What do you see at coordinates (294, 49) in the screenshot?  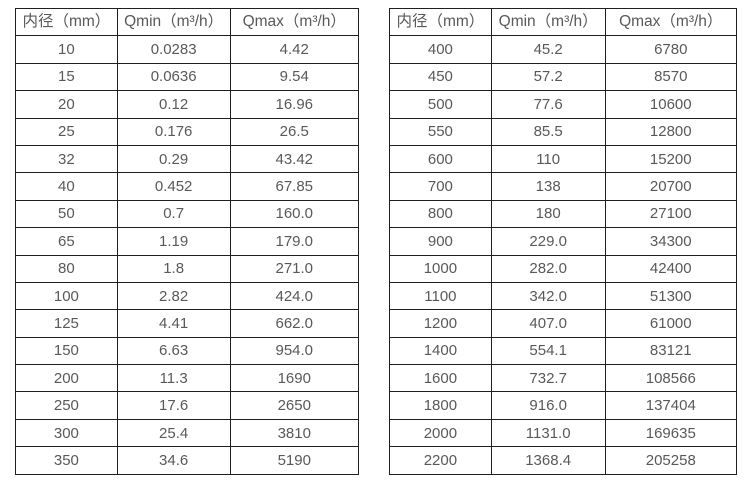 I see `cell-qmax: 4.42` at bounding box center [294, 49].